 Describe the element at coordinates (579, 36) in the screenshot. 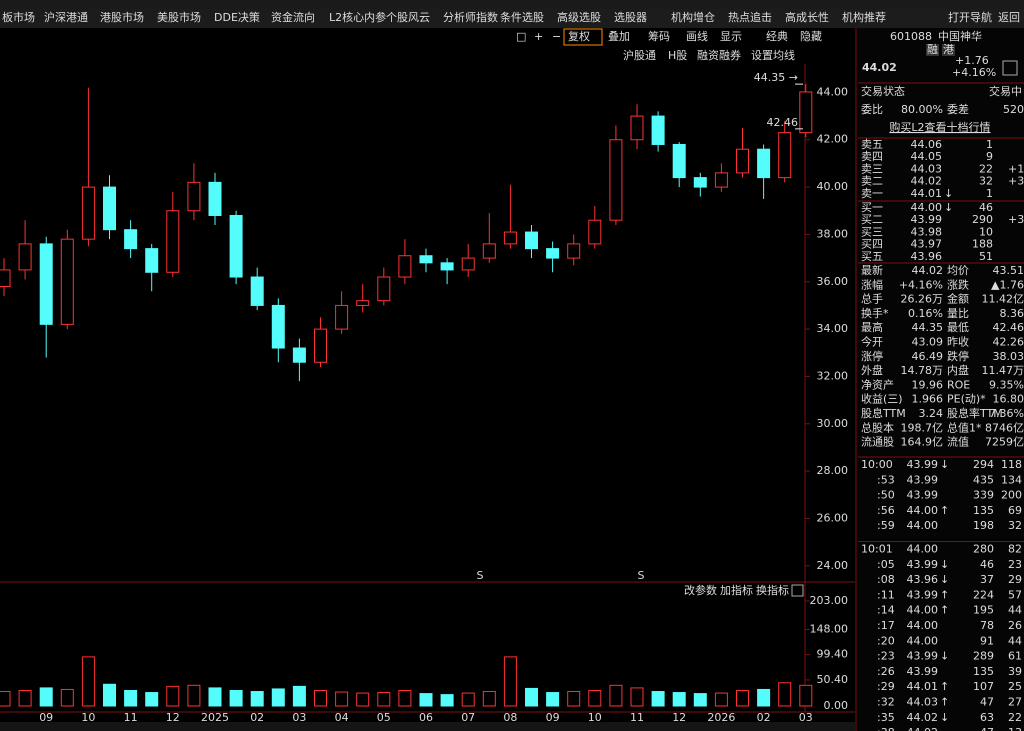

I see `toolbar-button: 复权` at that location.